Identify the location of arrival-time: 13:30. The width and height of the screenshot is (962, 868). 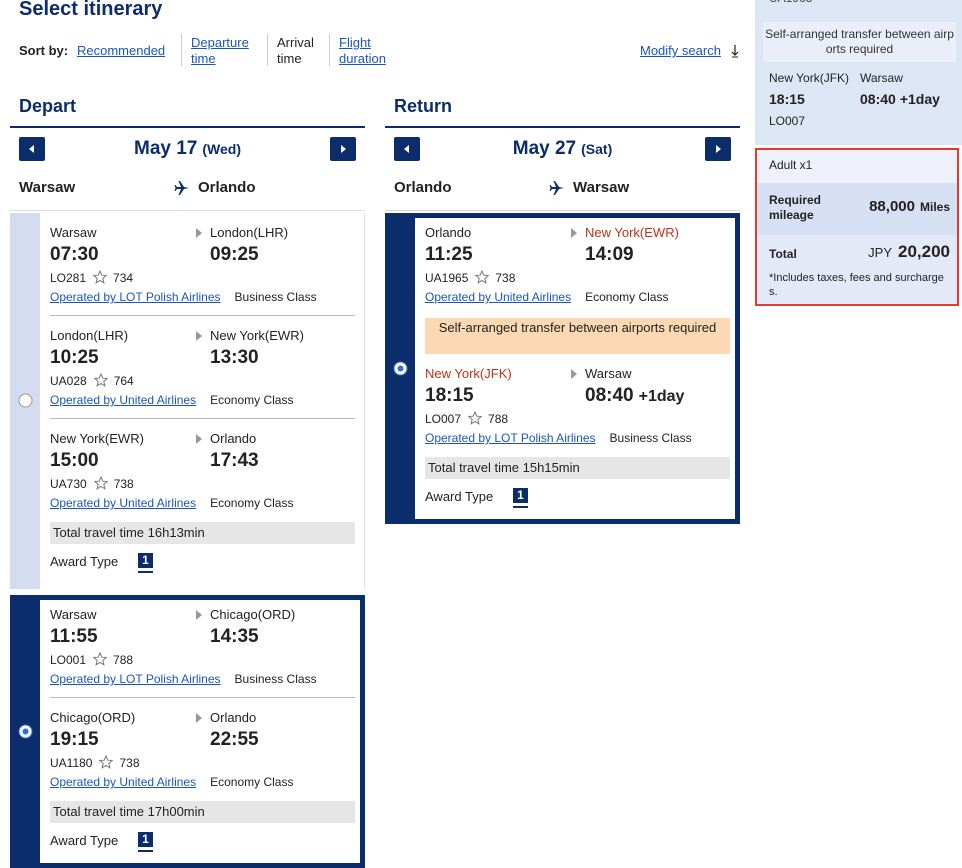
(234, 357).